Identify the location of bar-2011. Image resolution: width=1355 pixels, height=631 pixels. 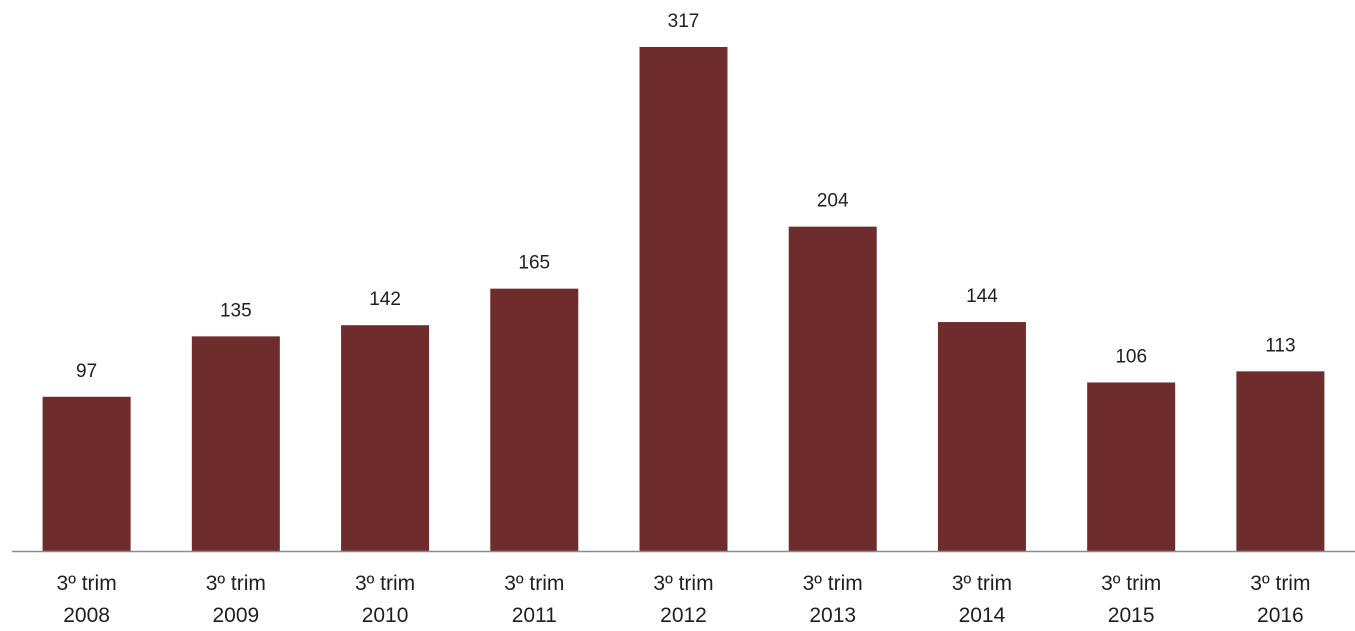
(534, 419).